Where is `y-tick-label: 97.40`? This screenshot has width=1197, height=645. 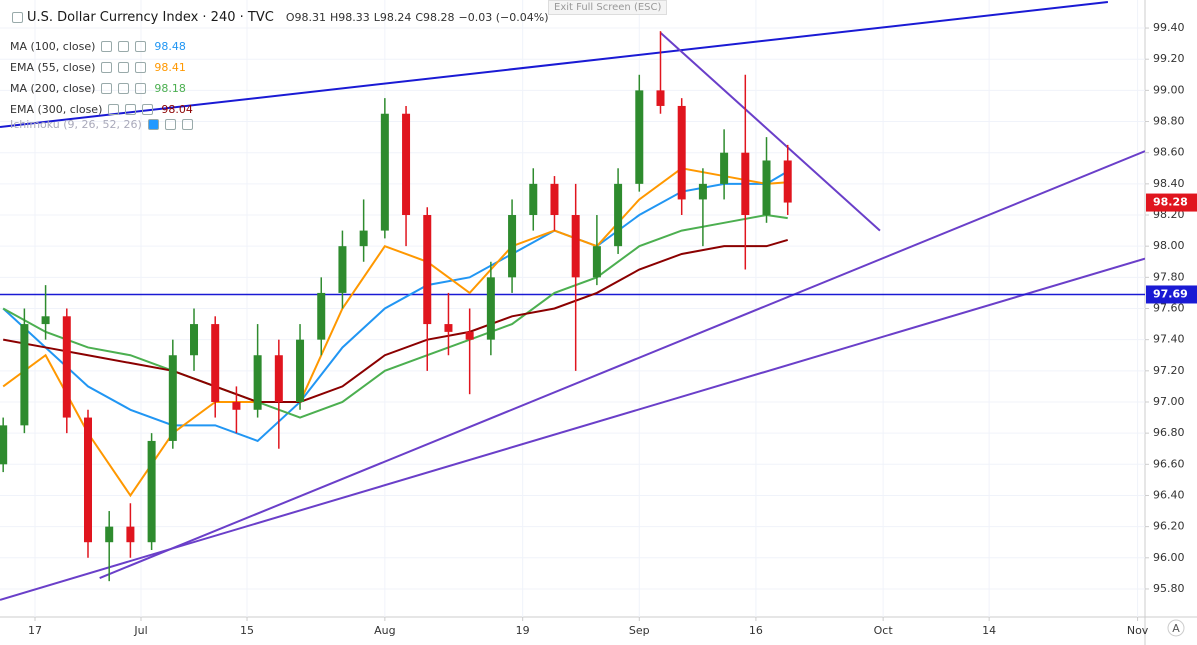
y-tick-label: 97.40 is located at coordinates (1169, 339).